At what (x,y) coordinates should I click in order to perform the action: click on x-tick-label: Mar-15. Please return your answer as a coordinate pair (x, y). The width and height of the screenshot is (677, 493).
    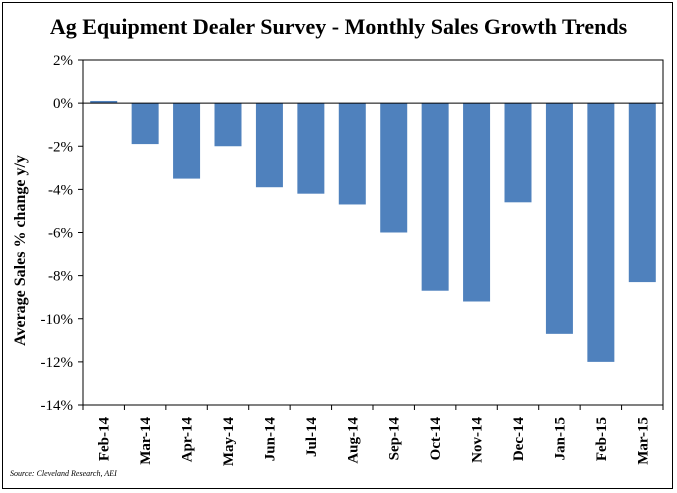
    Looking at the image, I should click on (643, 441).